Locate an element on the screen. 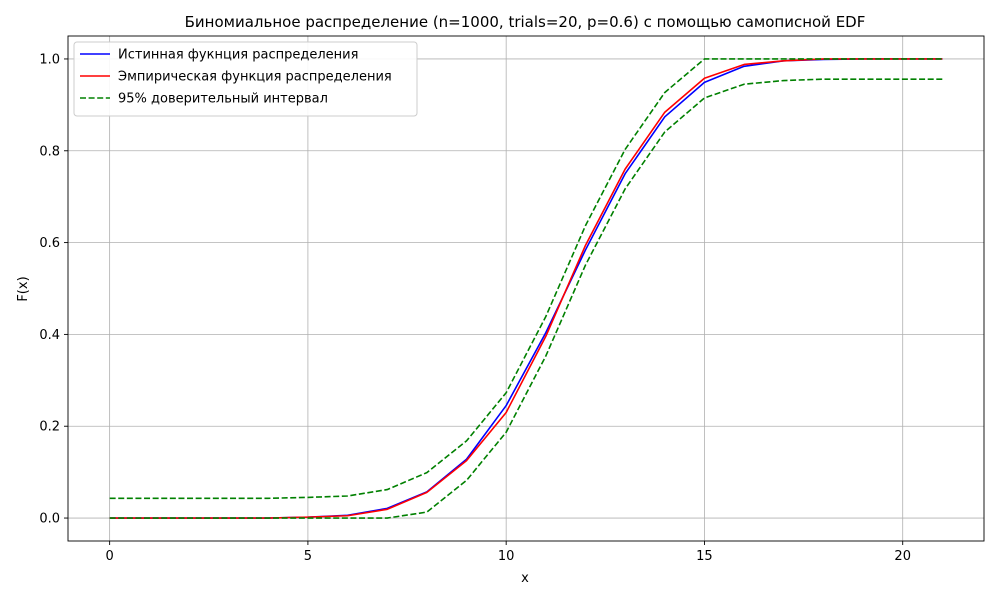  x-tick-label-2: 10 is located at coordinates (506, 556).